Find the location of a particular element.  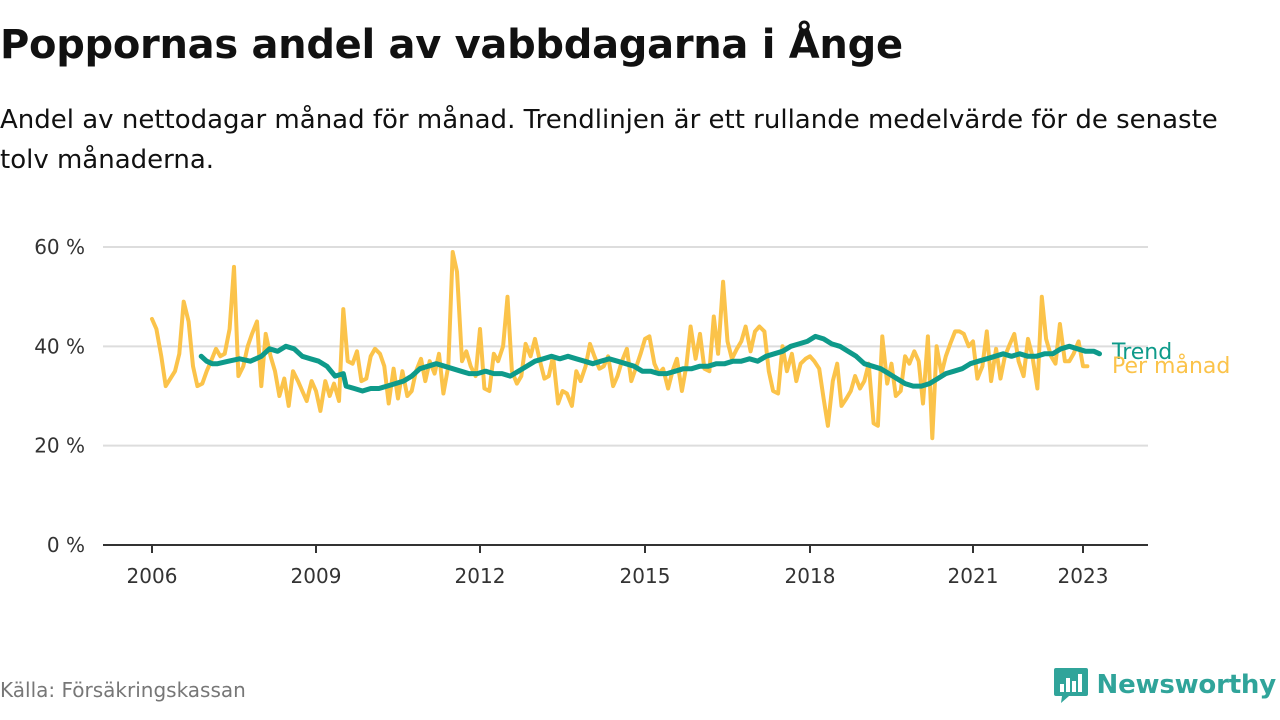

x-tick-label: 2012 is located at coordinates (480, 576).